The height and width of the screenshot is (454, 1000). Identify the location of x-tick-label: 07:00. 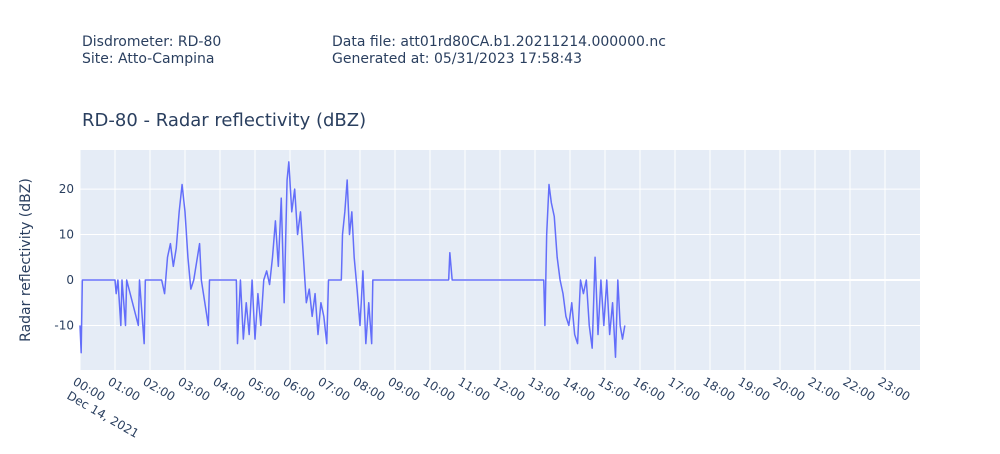
(334, 388).